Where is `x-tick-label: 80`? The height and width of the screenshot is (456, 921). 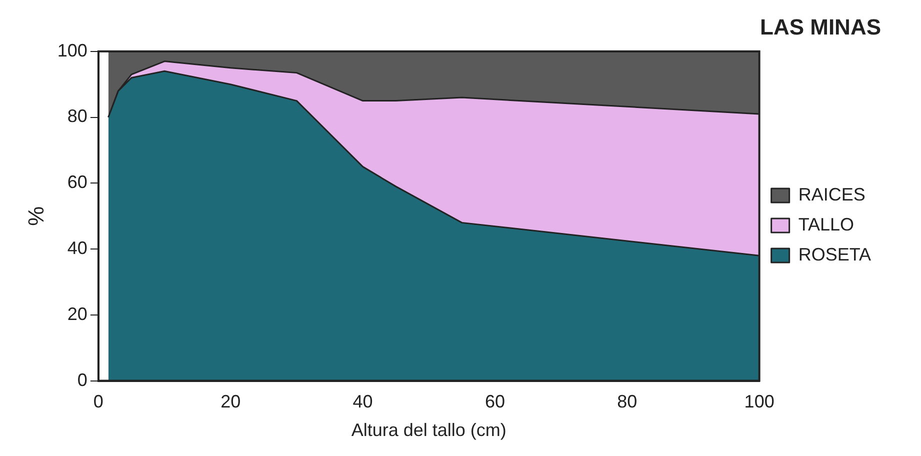 x-tick-label: 80 is located at coordinates (627, 402).